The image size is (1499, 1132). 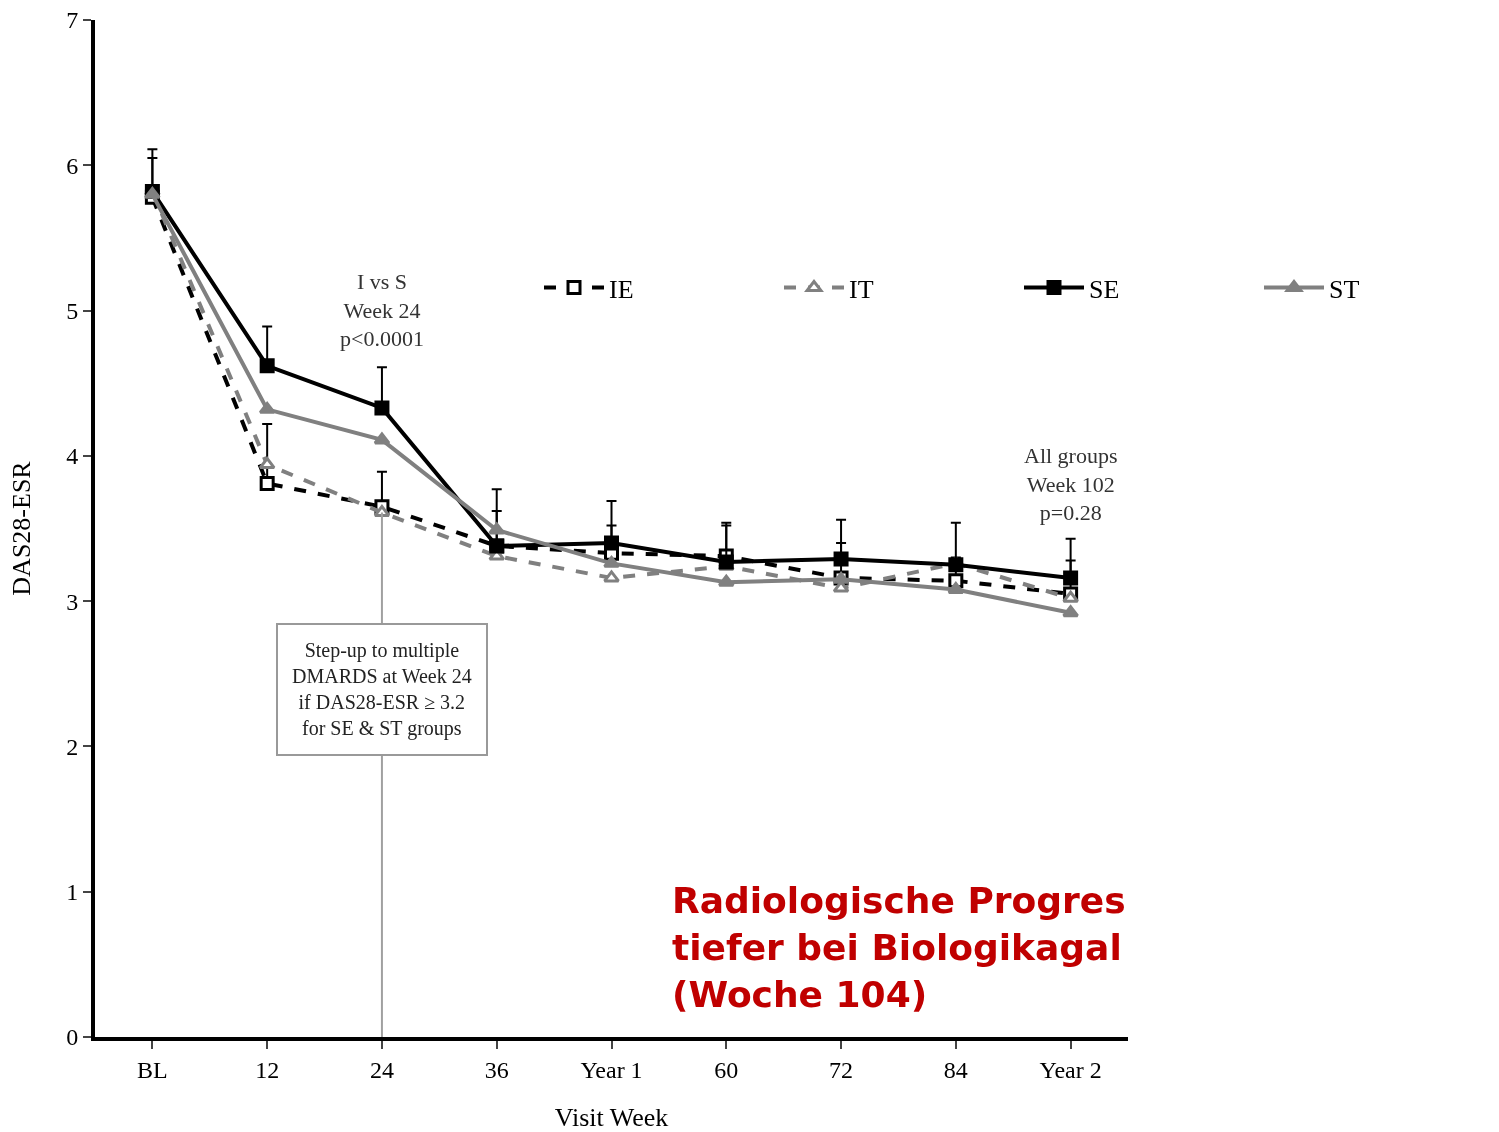 I want to click on y-axis-title: DAS28-ESR, so click(x=21, y=528).